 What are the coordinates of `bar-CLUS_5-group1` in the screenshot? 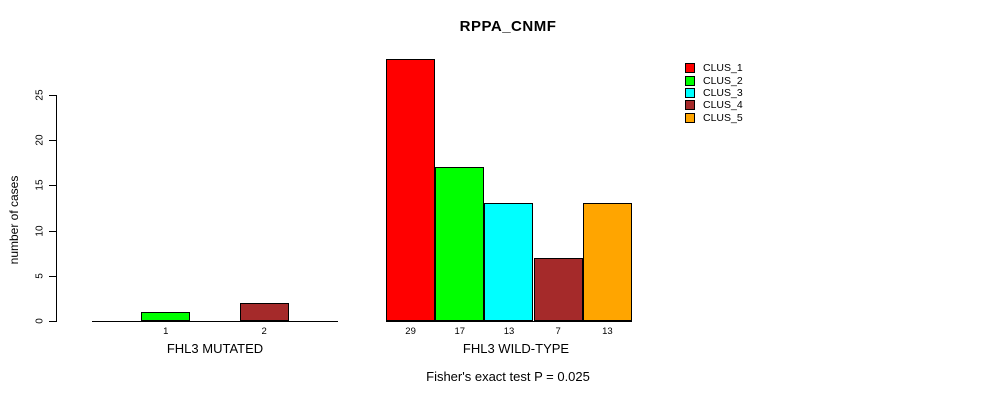 It's located at (607, 262).